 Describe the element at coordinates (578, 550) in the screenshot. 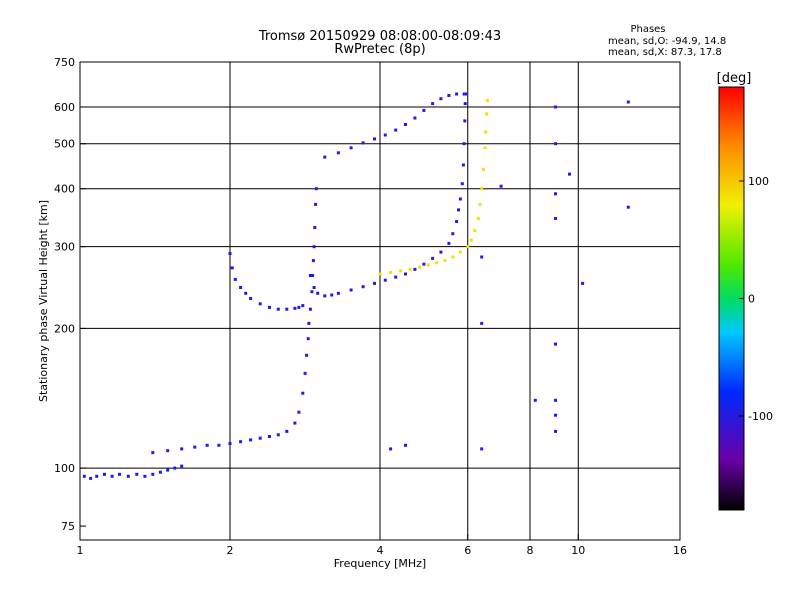

I see `x-tick-label: 10` at that location.